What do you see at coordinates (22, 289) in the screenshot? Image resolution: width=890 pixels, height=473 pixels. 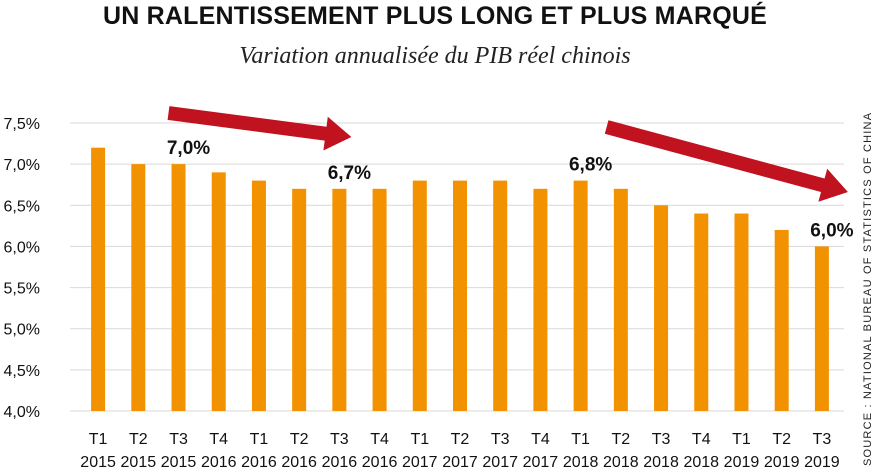 I see `y-tick-label: 5,5%` at bounding box center [22, 289].